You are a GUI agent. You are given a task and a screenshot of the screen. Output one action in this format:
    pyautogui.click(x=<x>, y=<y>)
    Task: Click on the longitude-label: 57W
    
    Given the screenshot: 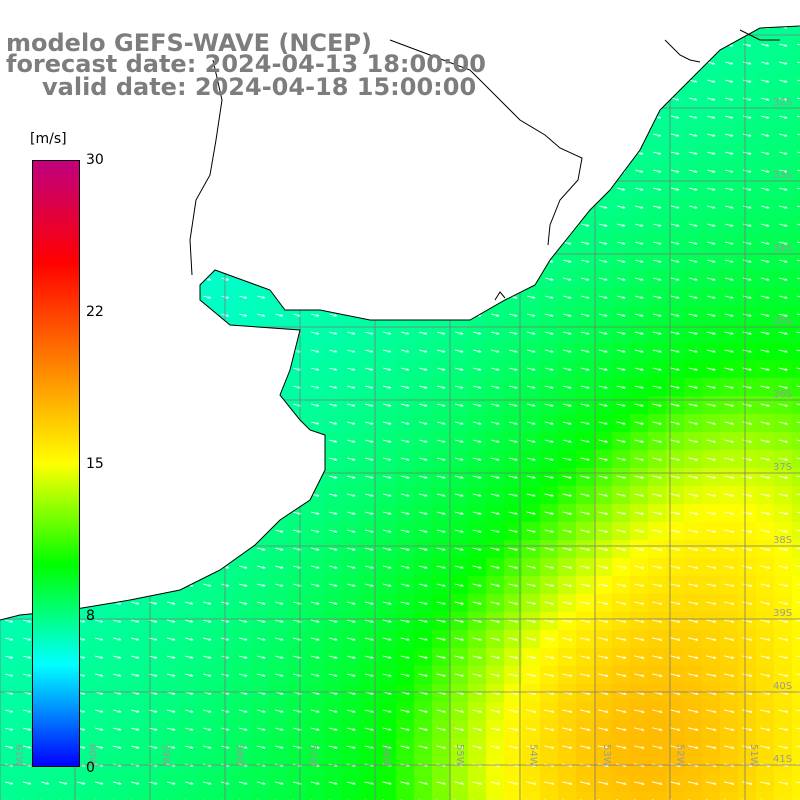 What is the action you would take?
    pyautogui.click(x=312, y=755)
    